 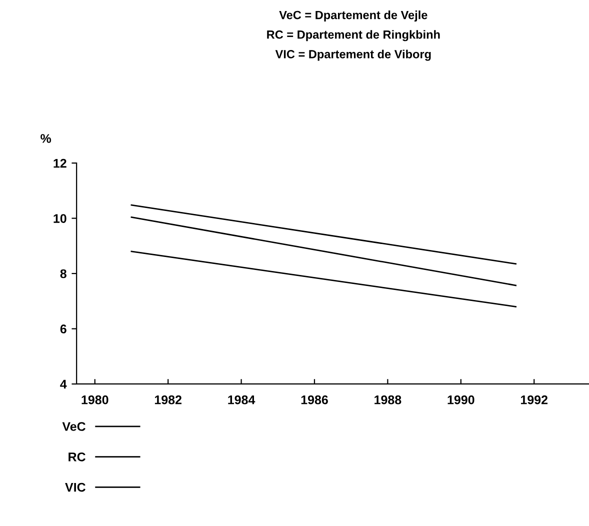 I want to click on x-tick-label: 1982, so click(x=168, y=399).